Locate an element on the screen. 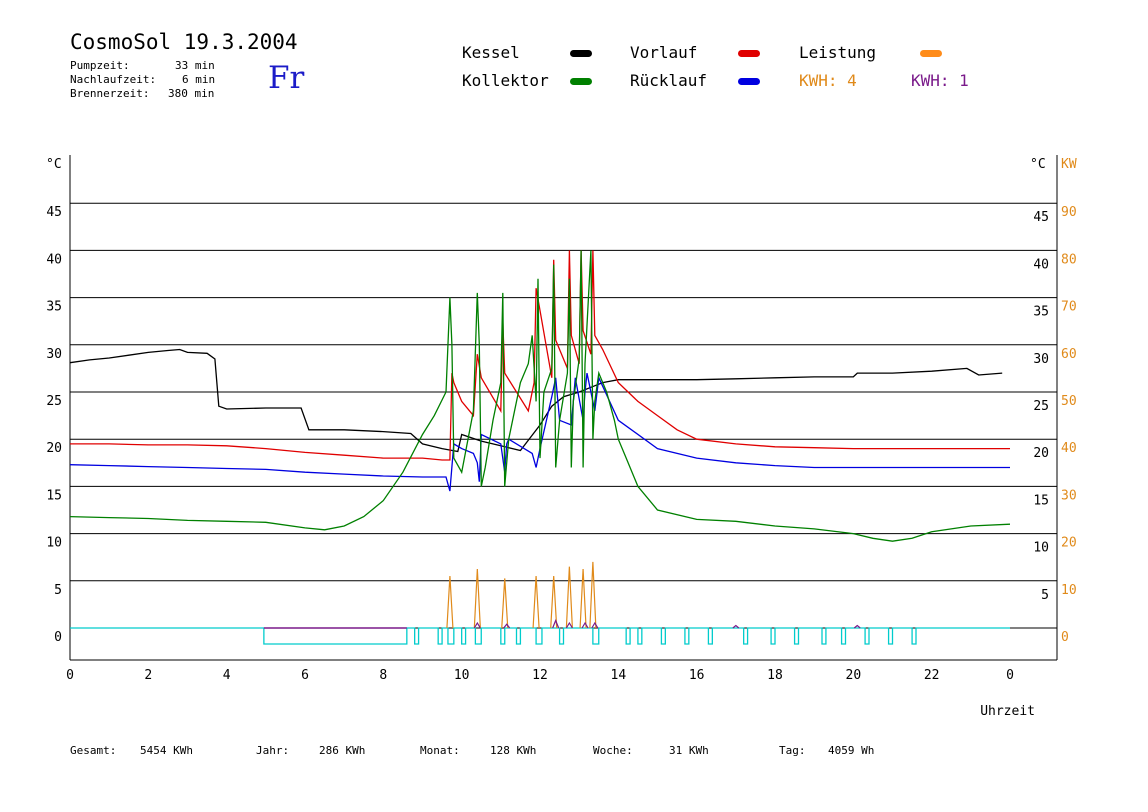 The height and width of the screenshot is (812, 1148). y-tick-label-left: 20 is located at coordinates (54, 448).